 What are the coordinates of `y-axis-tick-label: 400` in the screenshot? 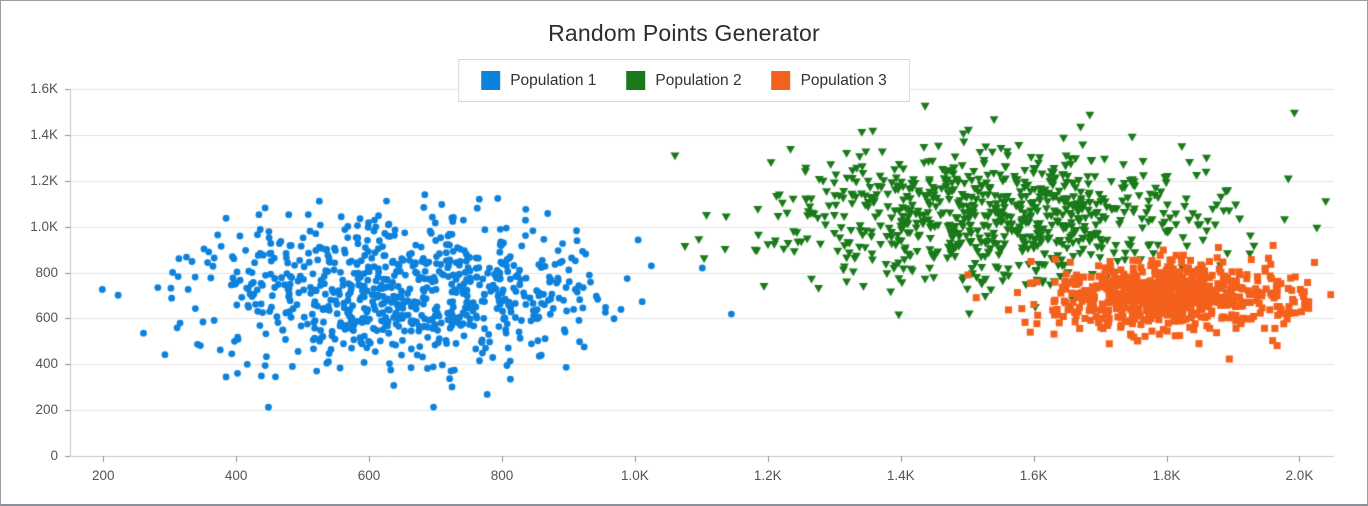 It's located at (46, 364).